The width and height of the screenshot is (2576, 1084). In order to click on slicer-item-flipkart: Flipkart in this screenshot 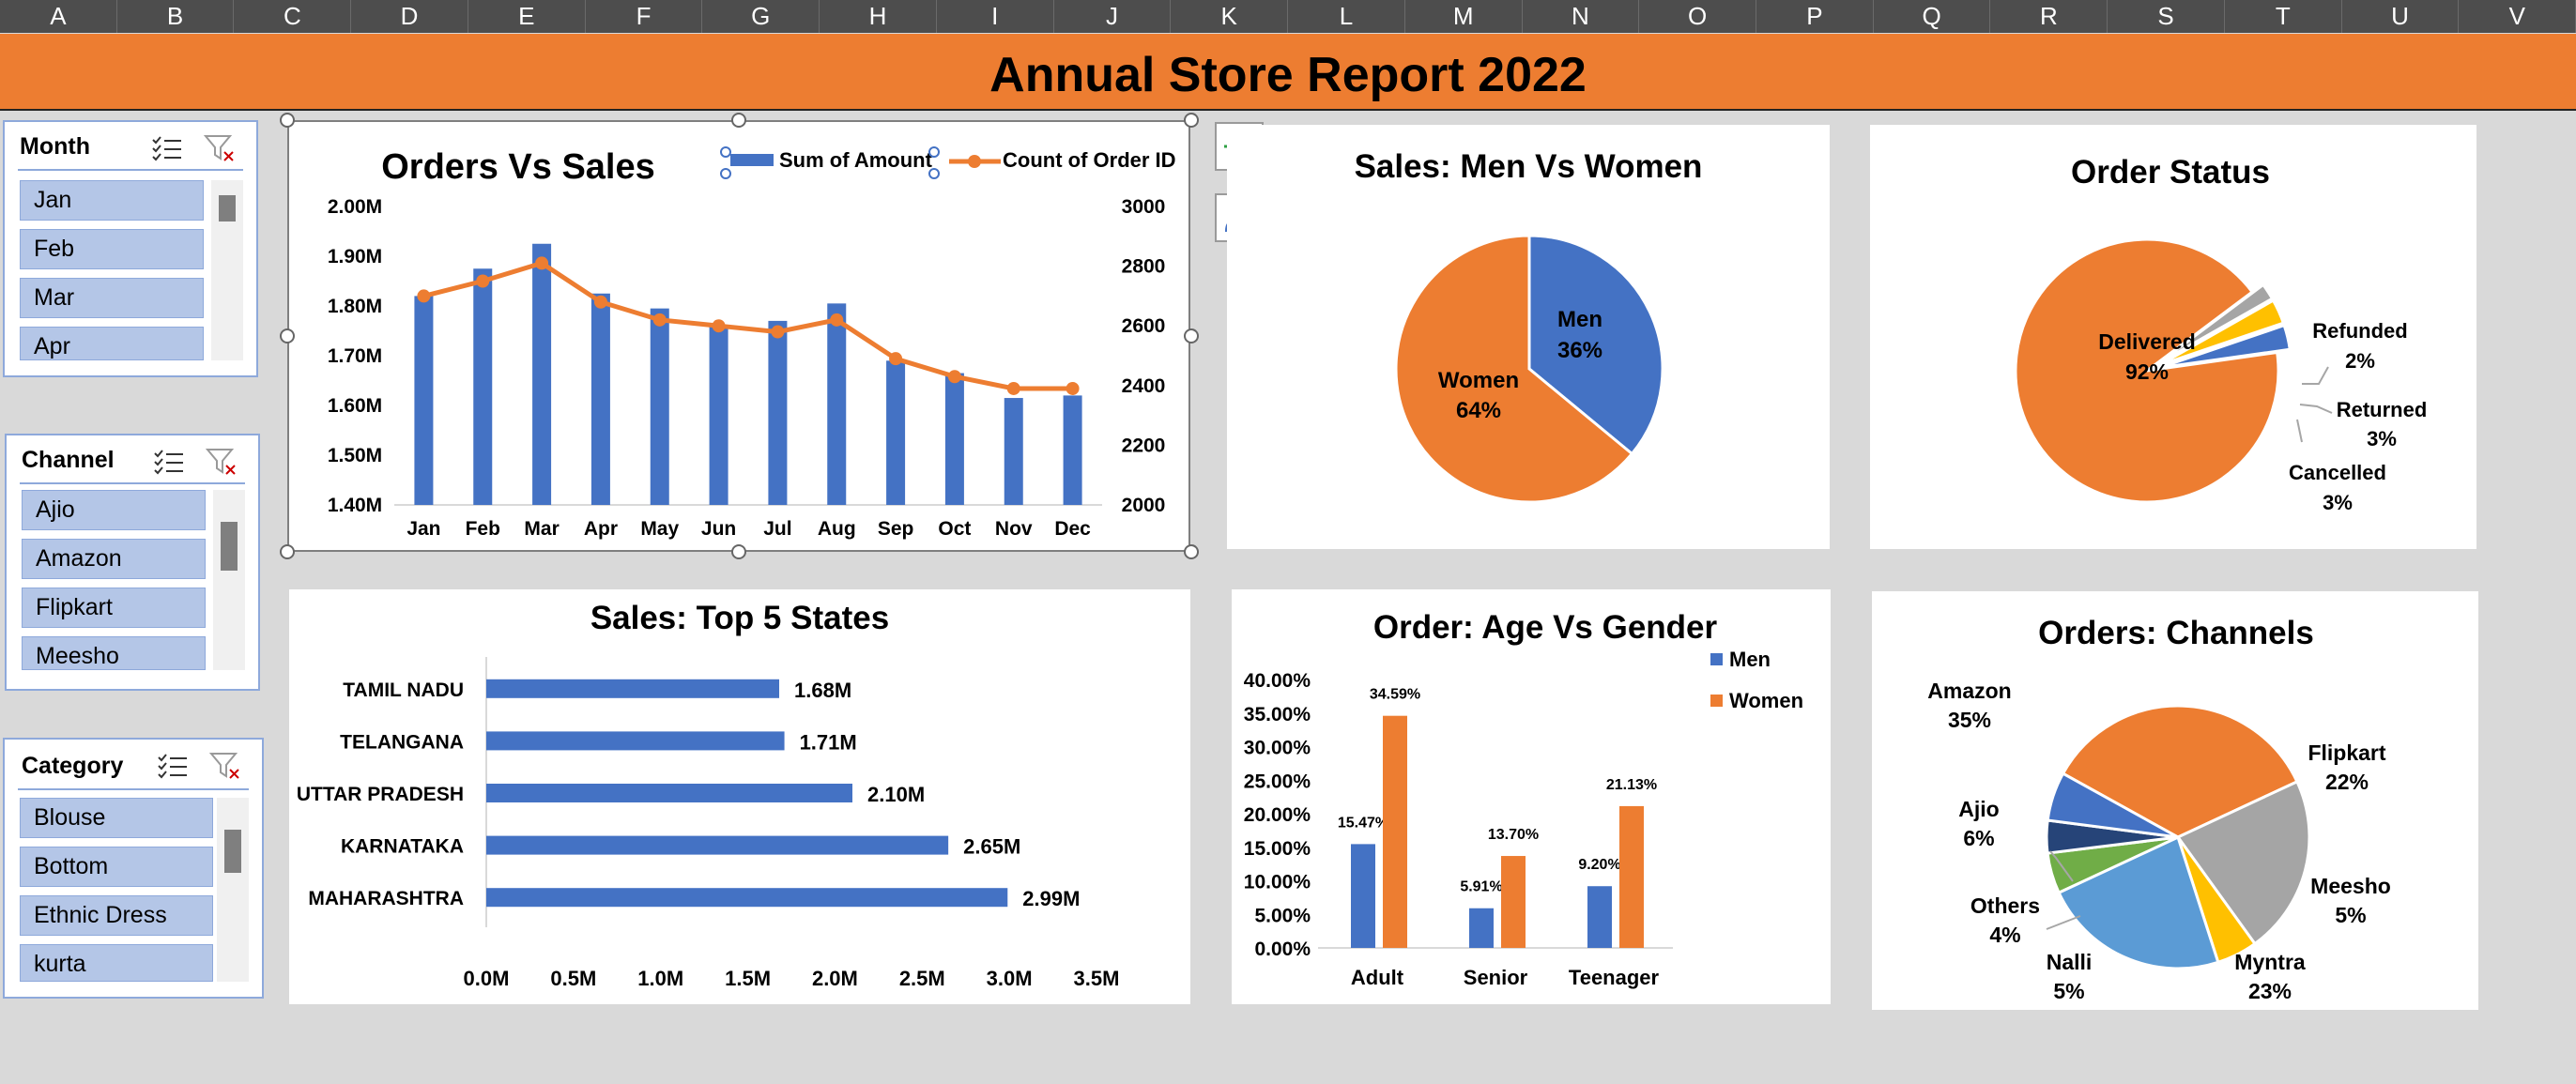, I will do `click(114, 608)`.